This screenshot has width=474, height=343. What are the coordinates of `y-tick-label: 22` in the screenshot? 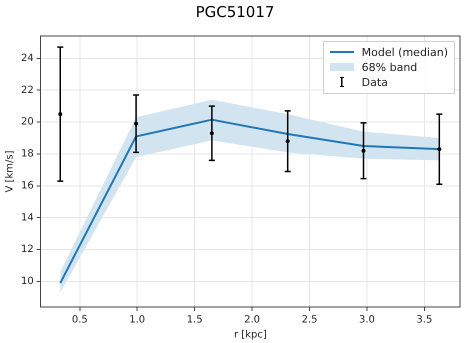 It's located at (27, 90).